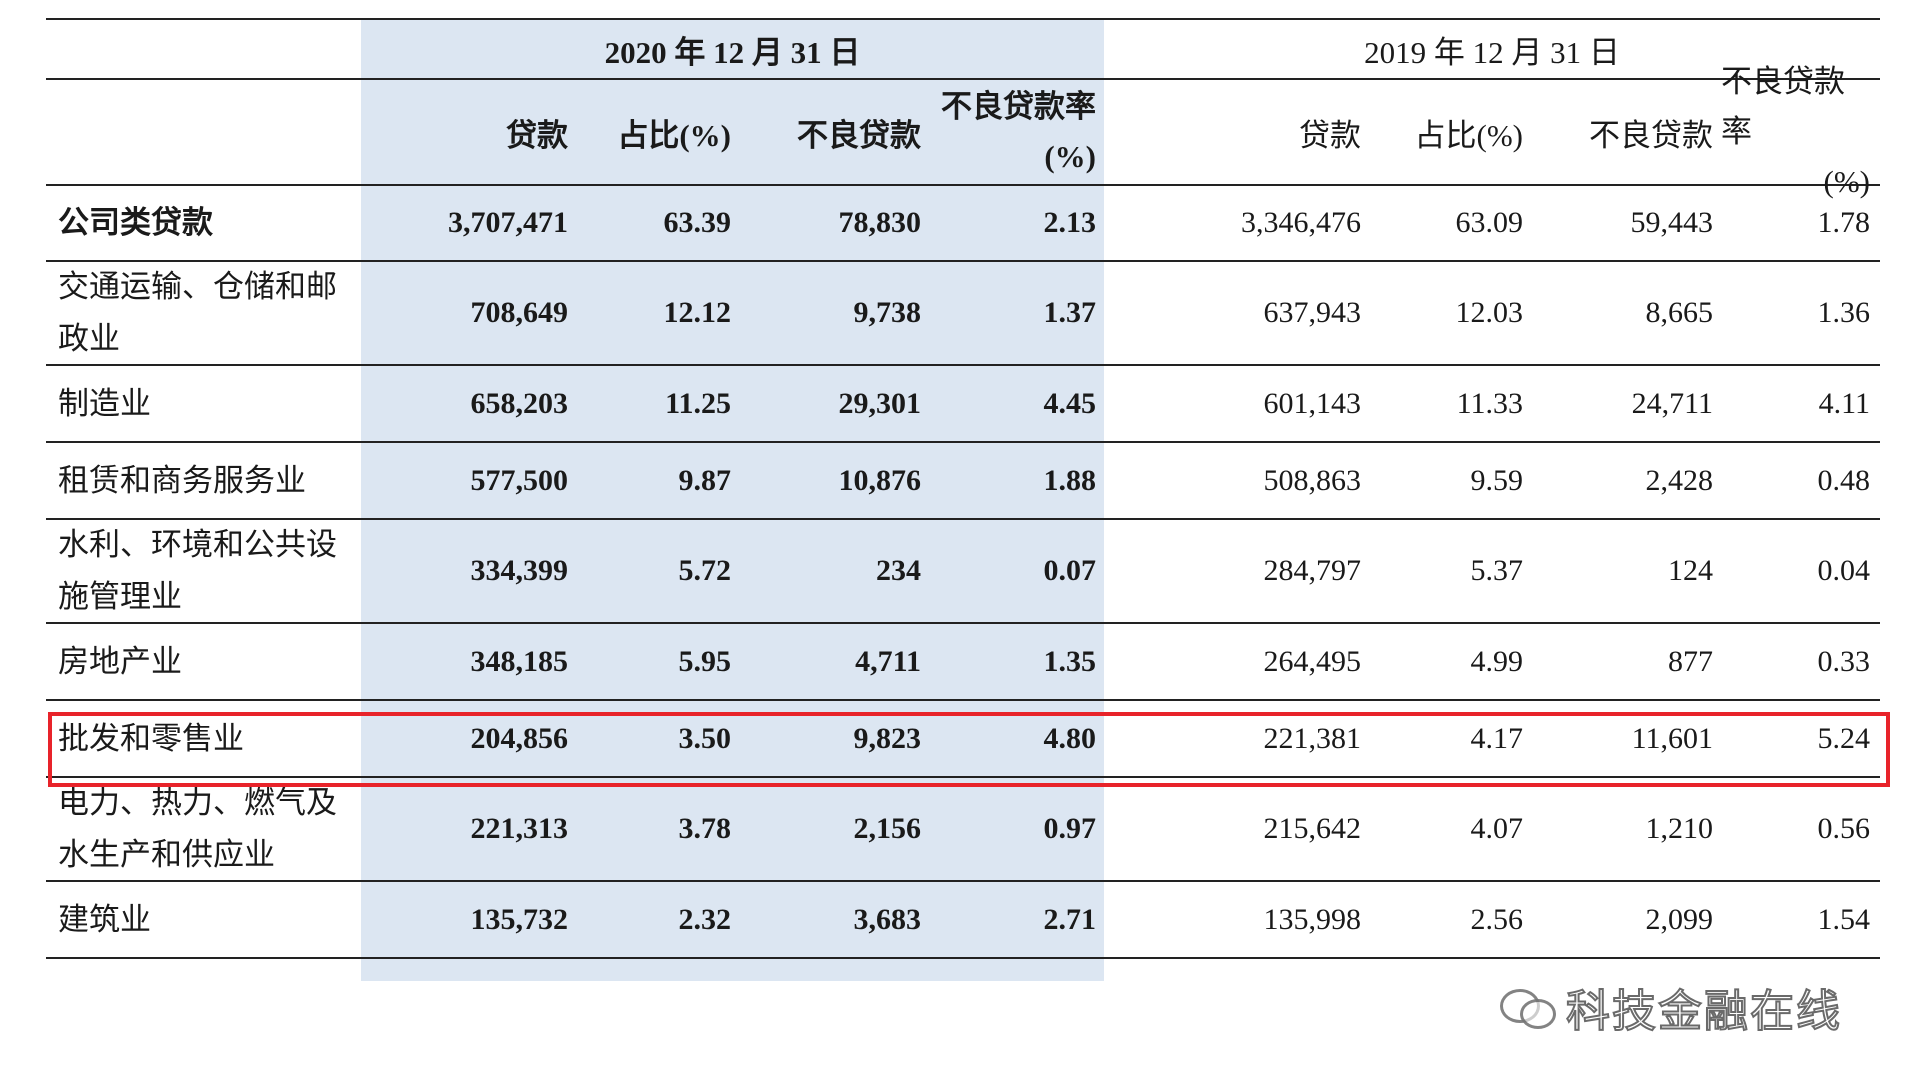  What do you see at coordinates (969, 749) in the screenshot?
I see `highlight-box` at bounding box center [969, 749].